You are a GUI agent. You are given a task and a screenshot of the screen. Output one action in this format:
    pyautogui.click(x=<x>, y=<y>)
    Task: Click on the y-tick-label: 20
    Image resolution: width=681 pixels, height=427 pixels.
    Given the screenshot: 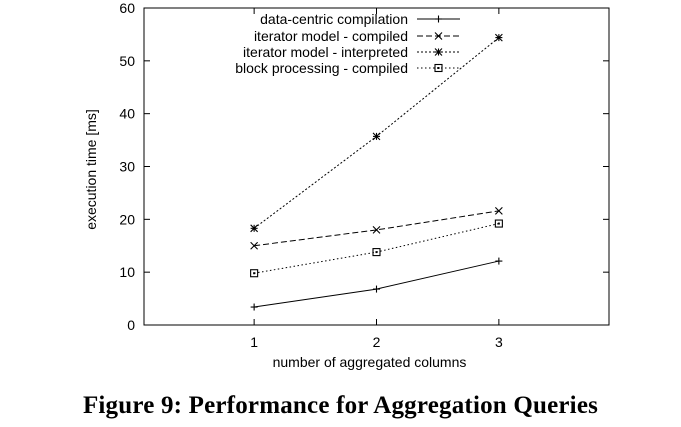 What is the action you would take?
    pyautogui.click(x=127, y=219)
    